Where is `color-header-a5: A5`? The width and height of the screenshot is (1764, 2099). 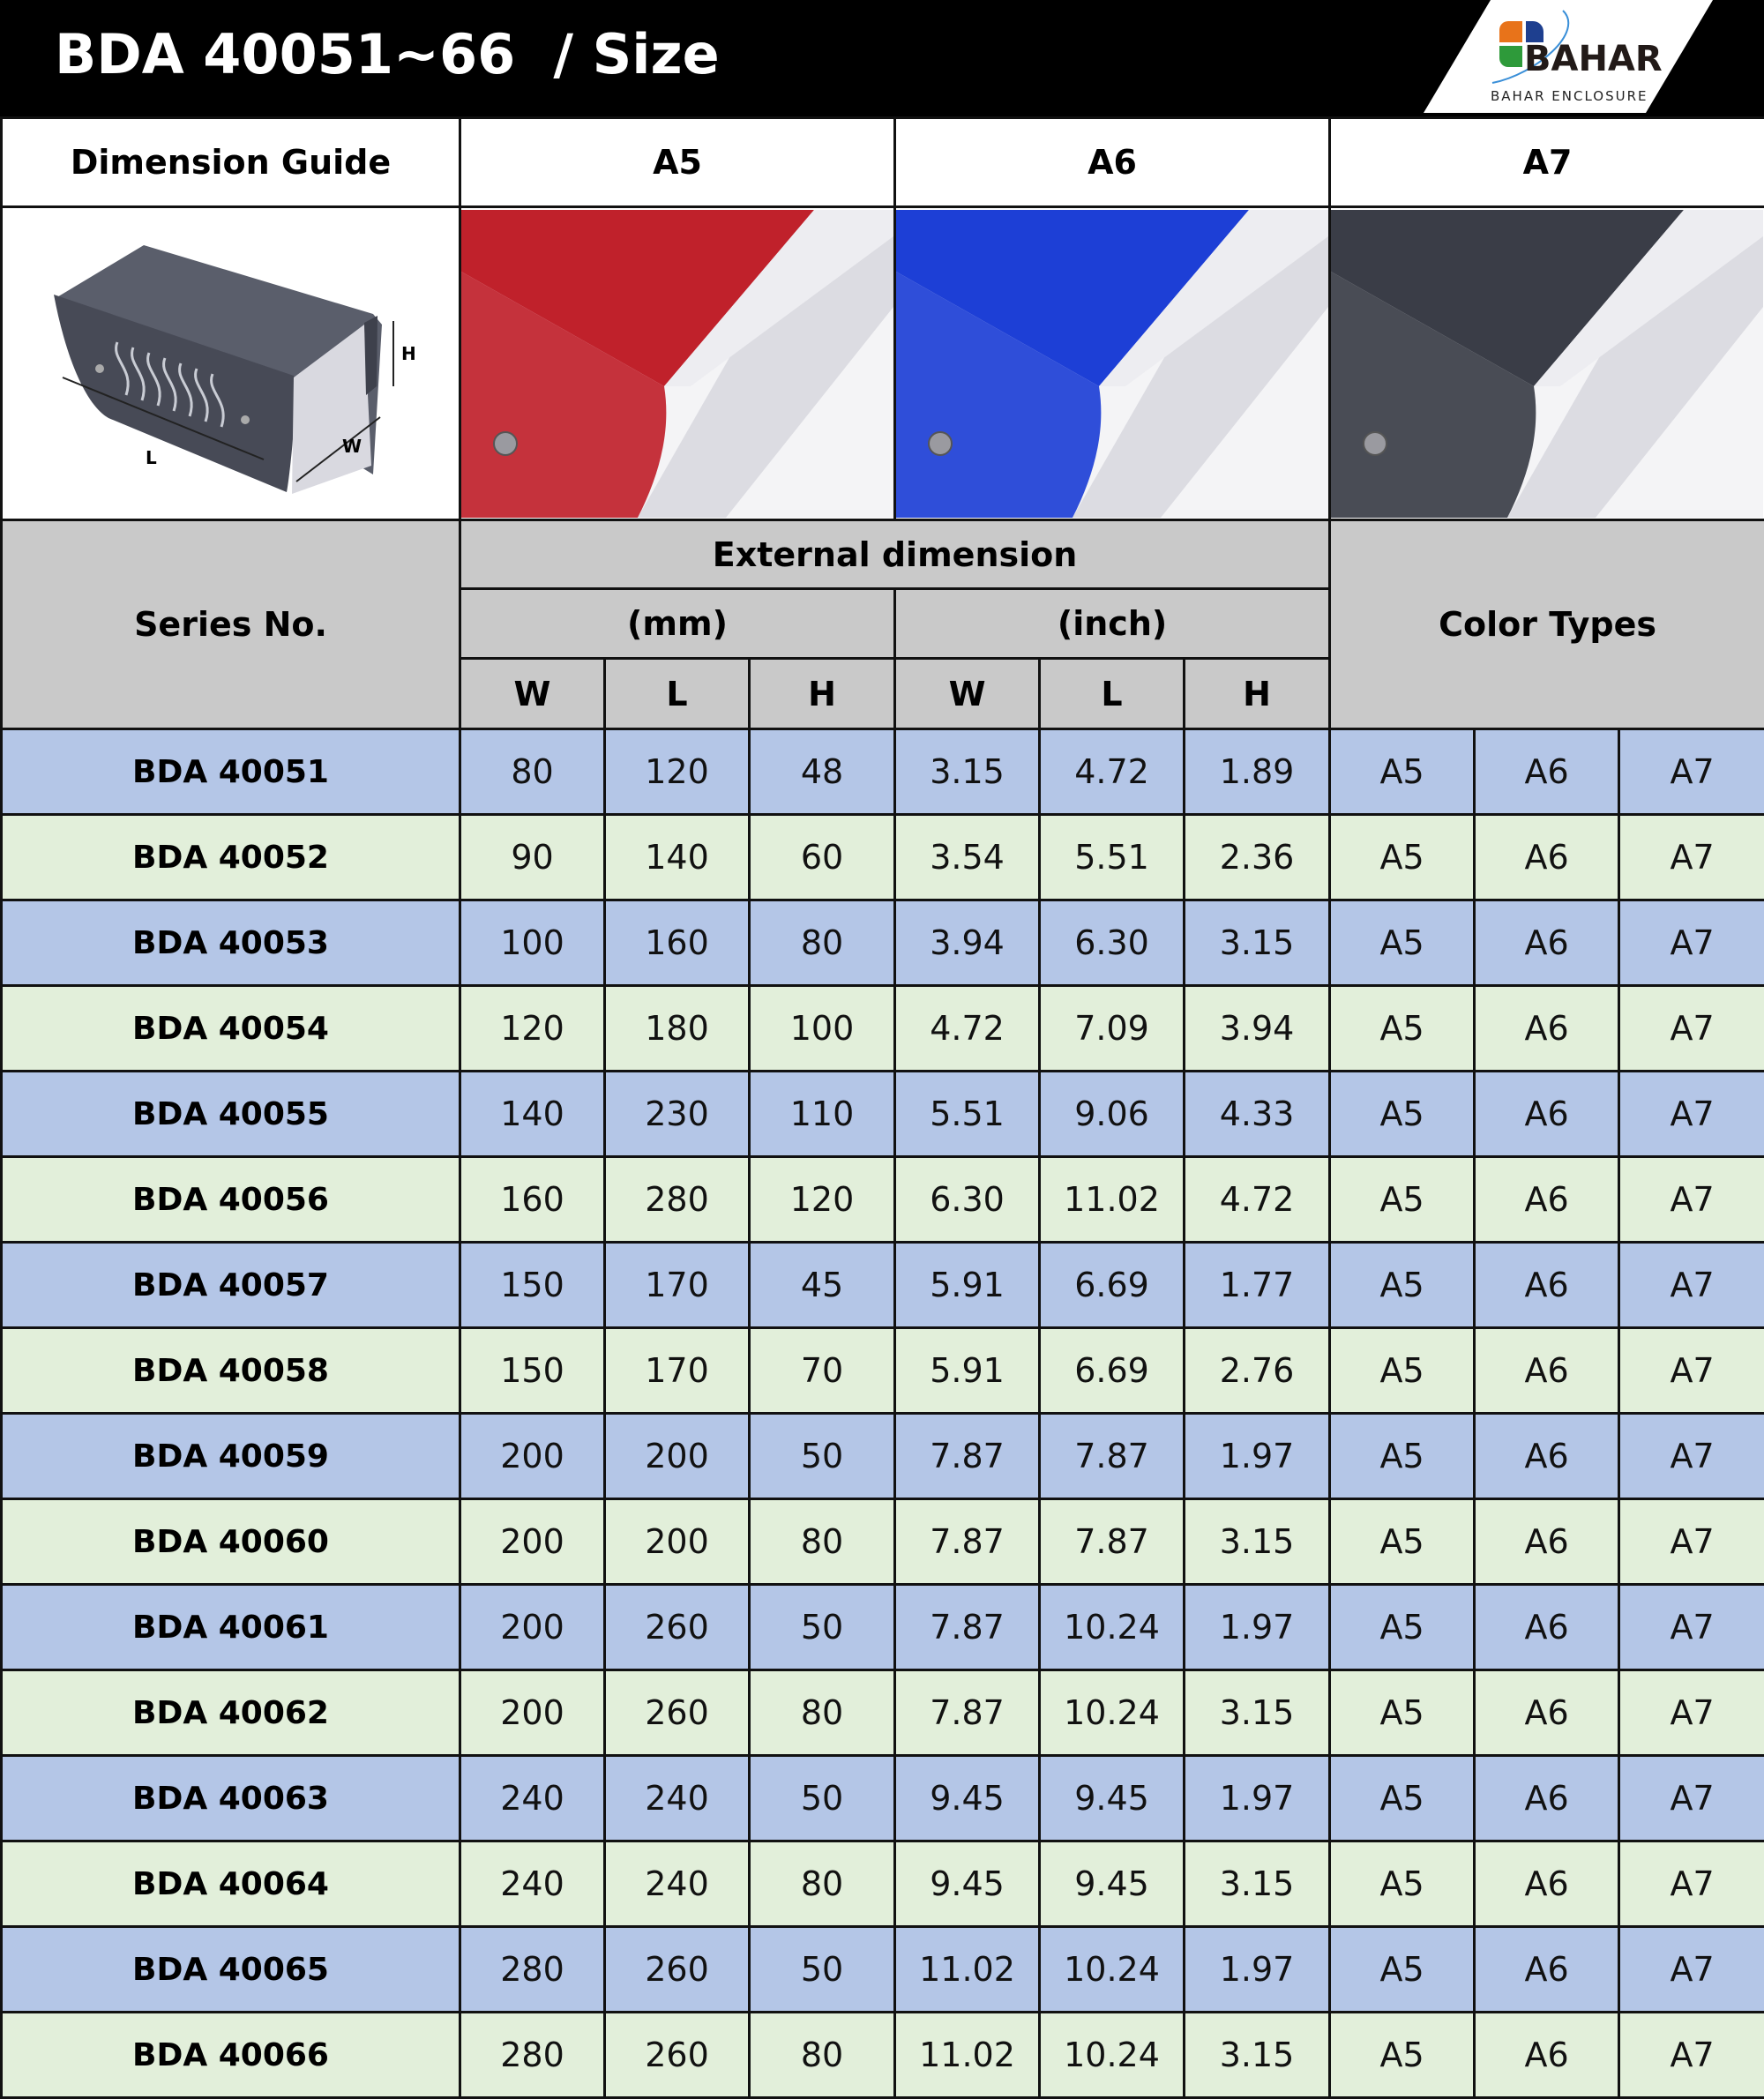 color-header-a5: A5 is located at coordinates (677, 163).